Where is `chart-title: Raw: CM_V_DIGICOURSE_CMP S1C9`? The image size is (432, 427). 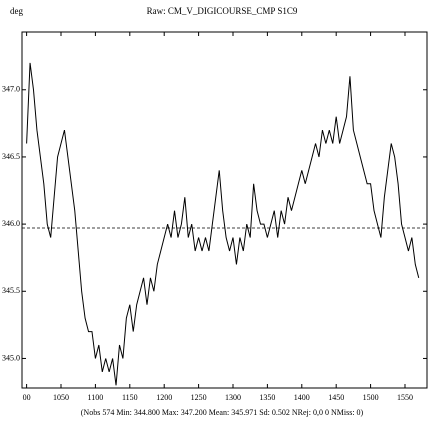
chart-title: Raw: CM_V_DIGICOURSE_CMP S1C9 is located at coordinates (222, 11).